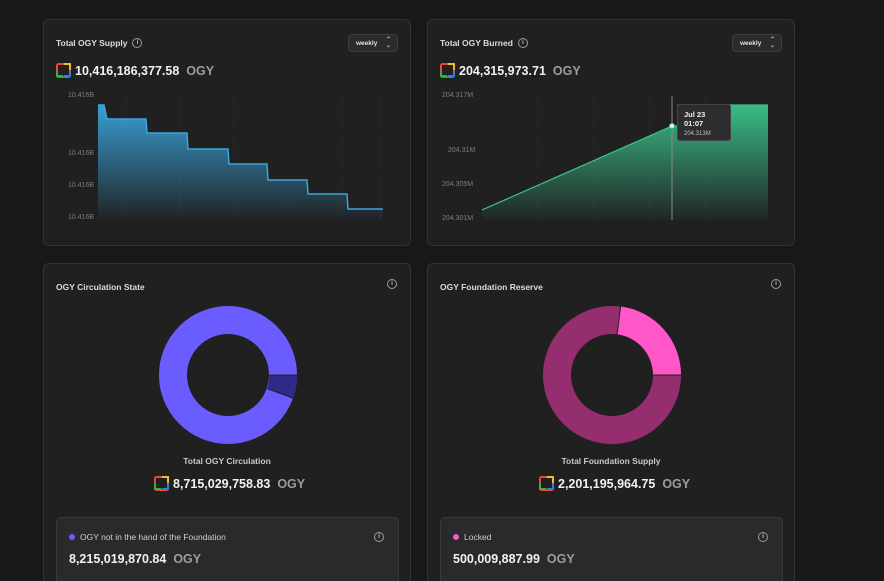 The image size is (884, 581). I want to click on reserve-legend-card: Locked i 500,009,887.99 OGY, so click(611, 549).